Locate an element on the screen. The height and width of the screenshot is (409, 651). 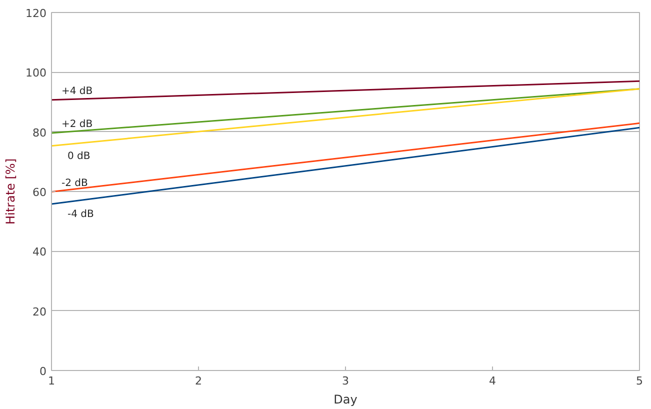
series-label: +2 dB is located at coordinates (77, 124).